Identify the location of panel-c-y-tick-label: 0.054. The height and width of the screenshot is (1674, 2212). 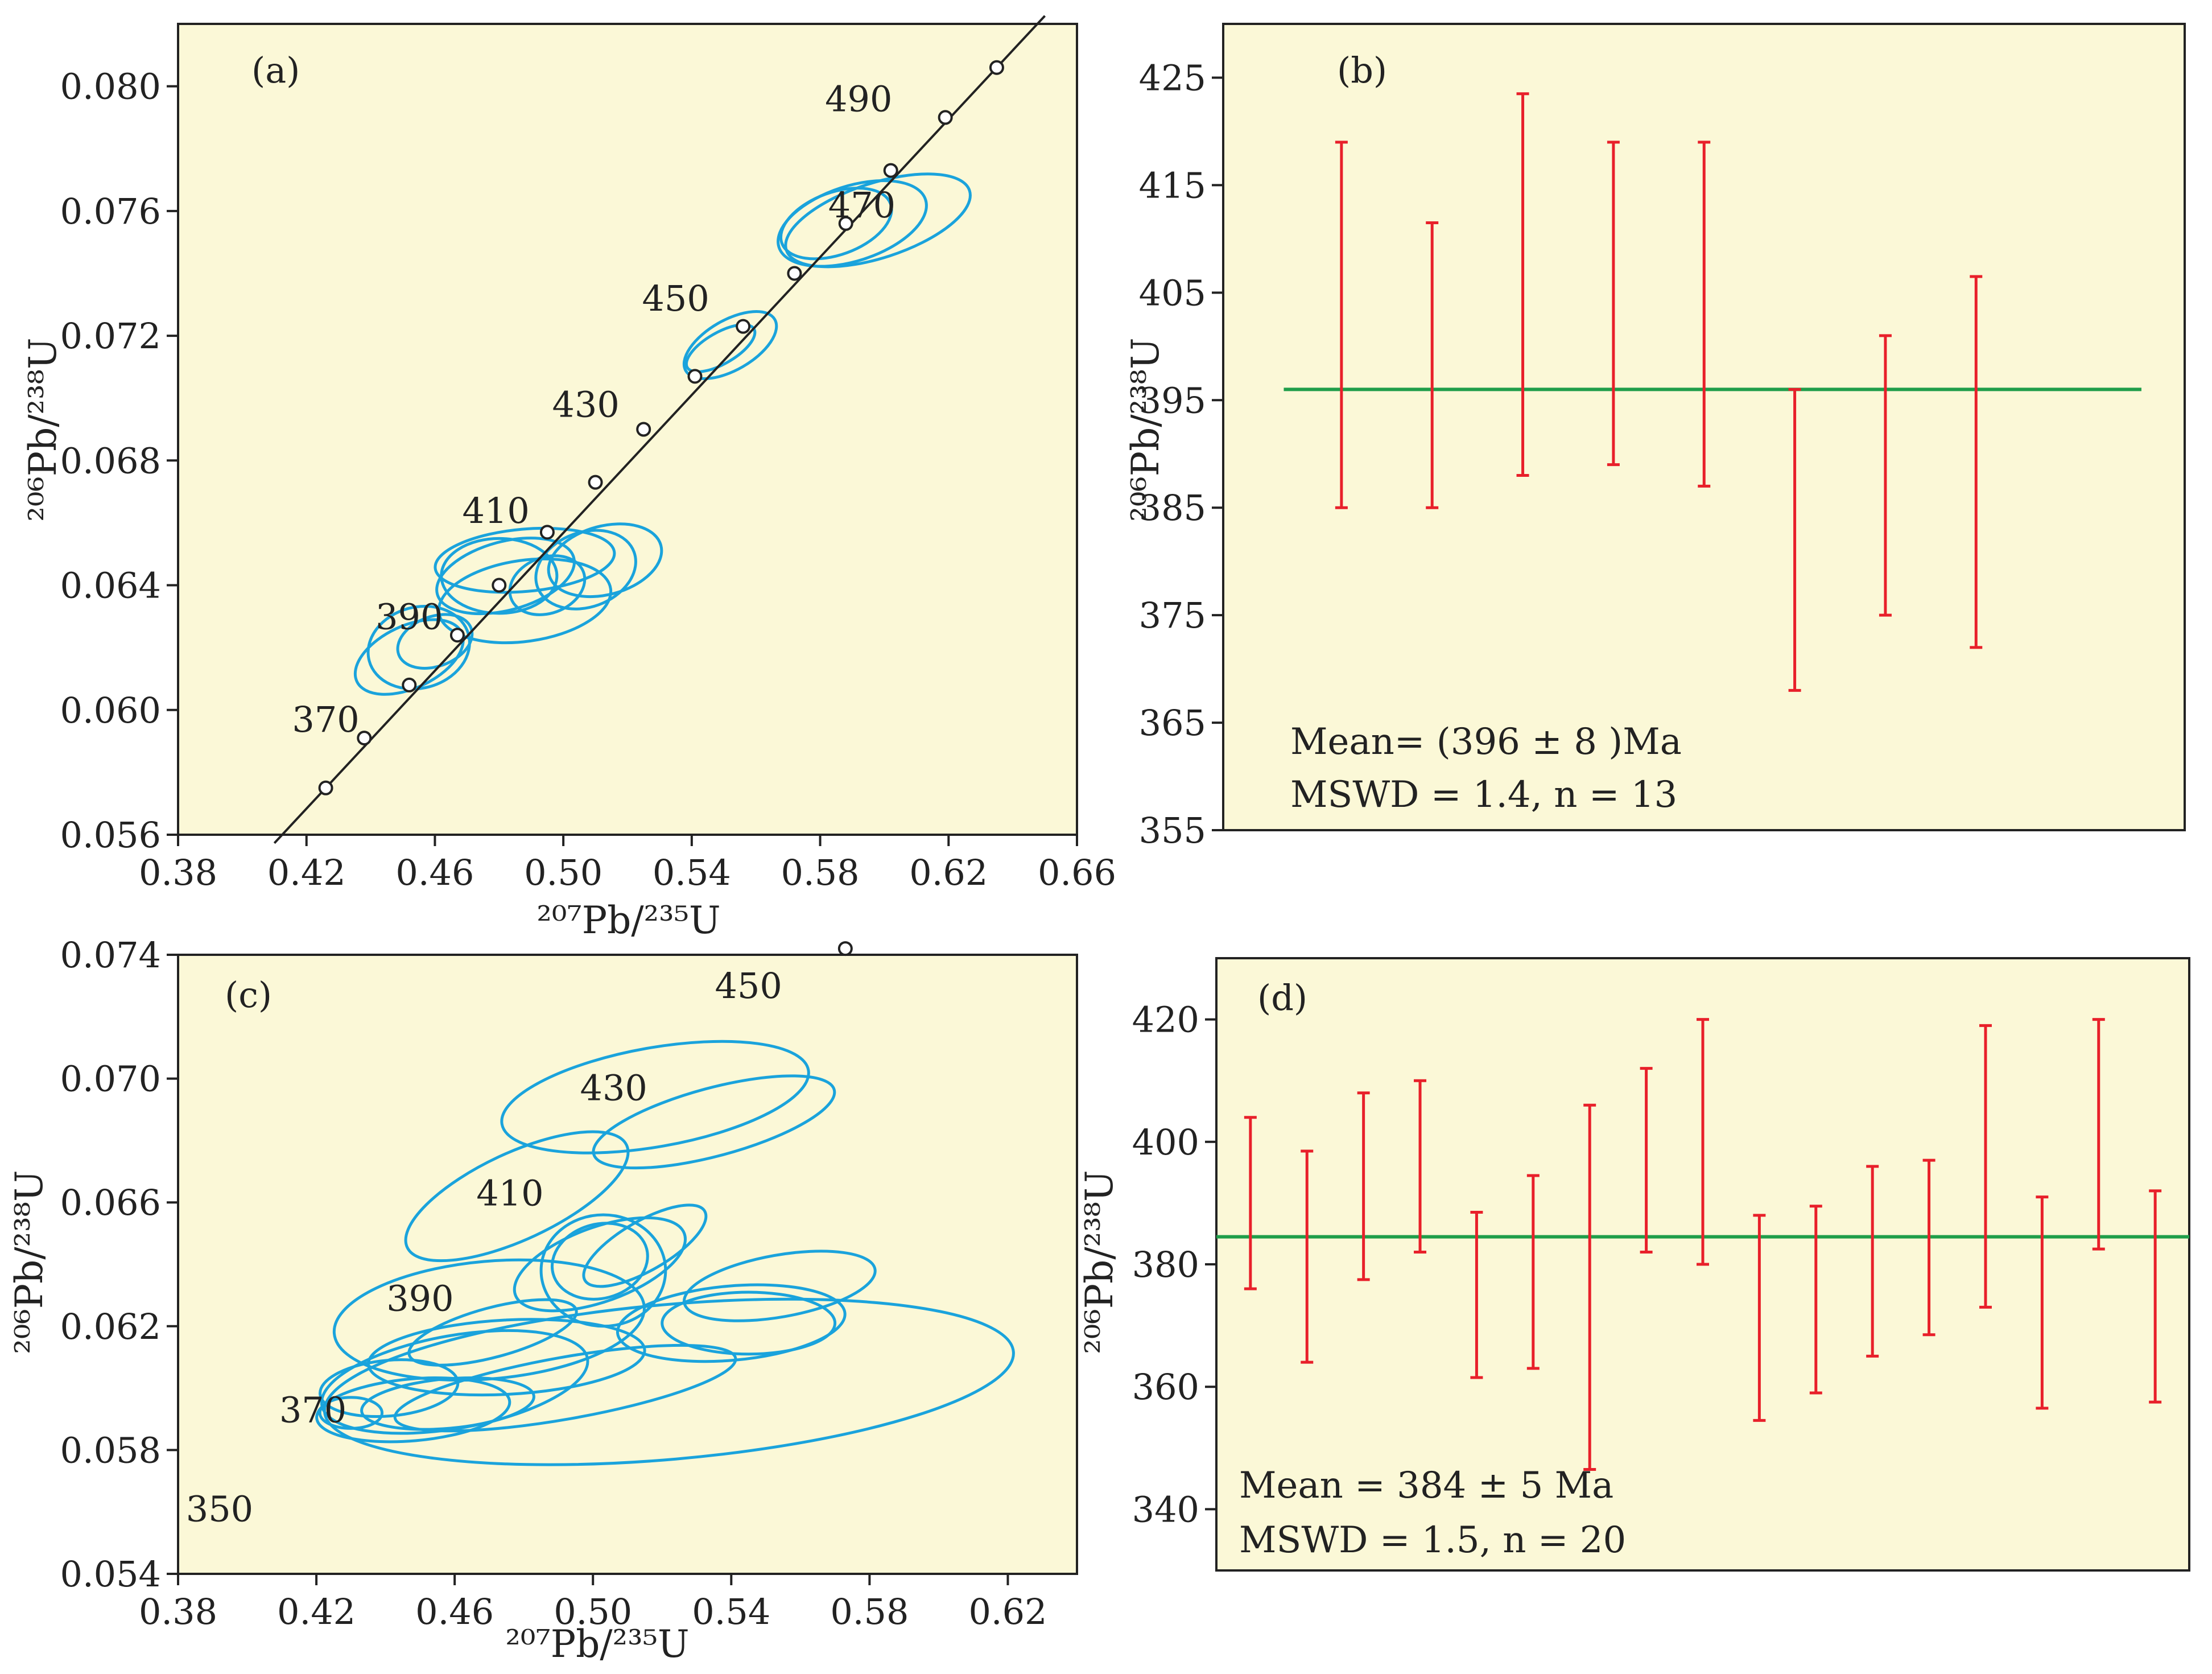
(111, 1574).